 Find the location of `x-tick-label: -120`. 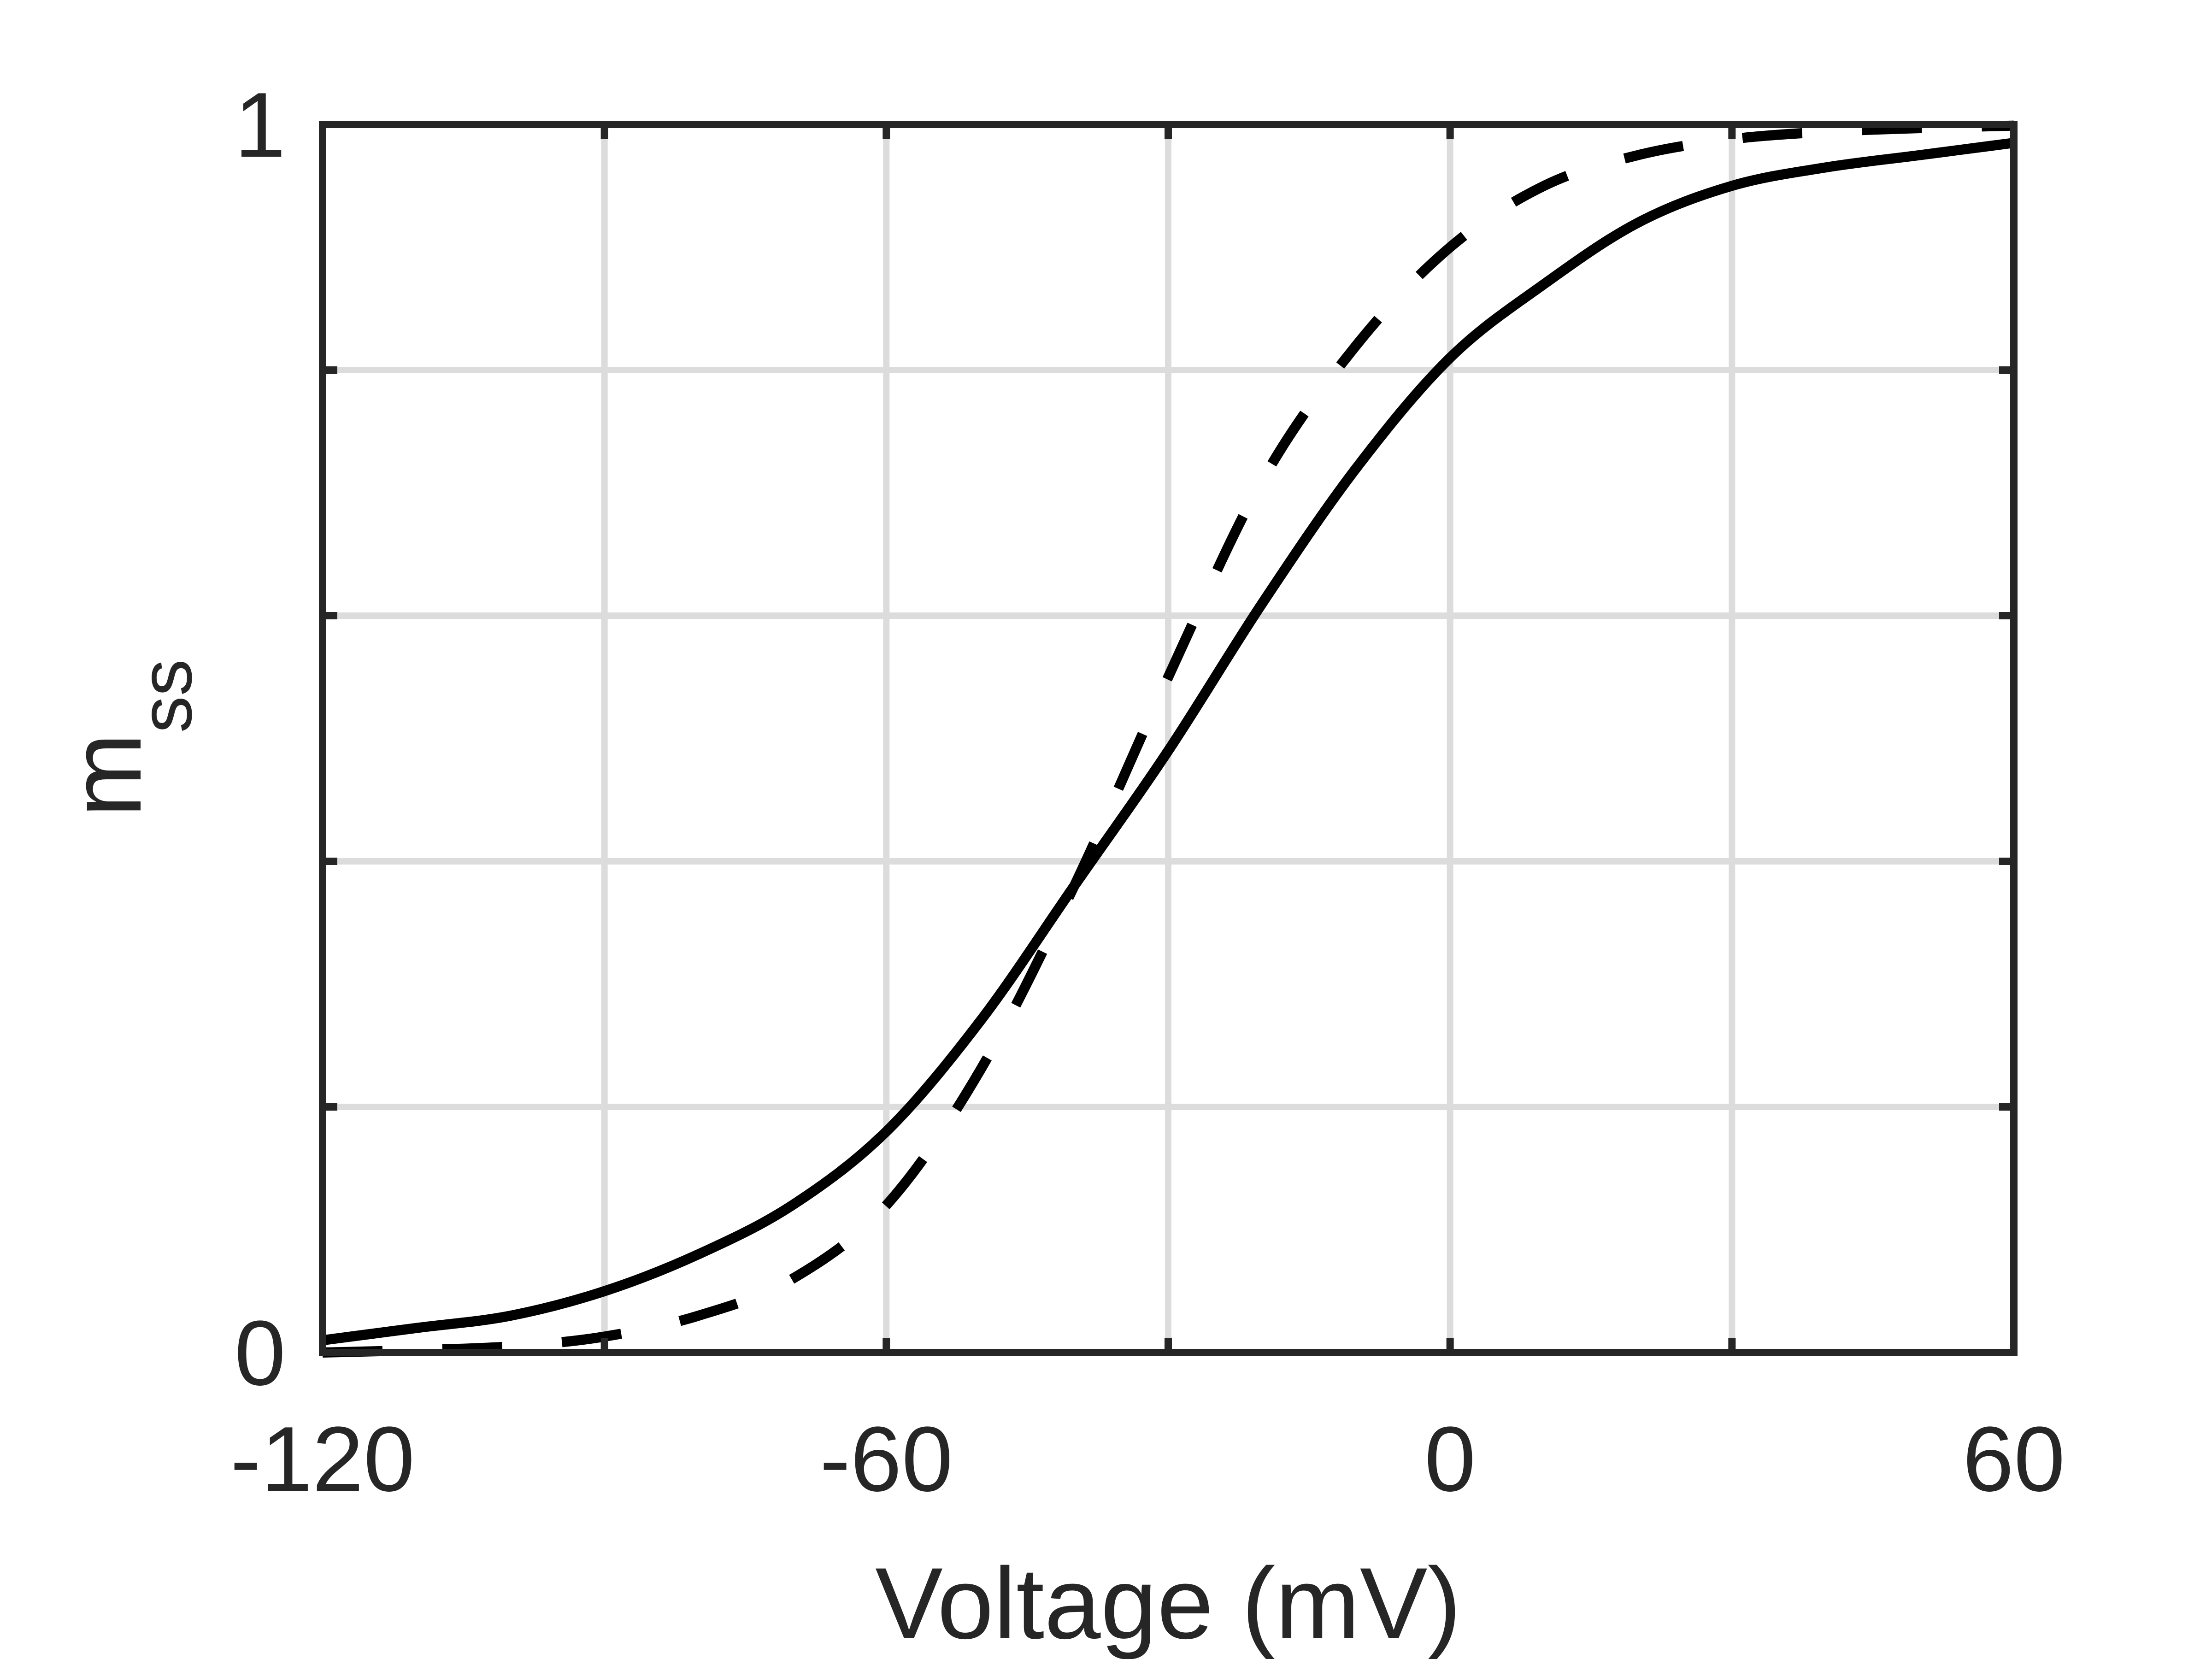

x-tick-label: -120 is located at coordinates (322, 1459).